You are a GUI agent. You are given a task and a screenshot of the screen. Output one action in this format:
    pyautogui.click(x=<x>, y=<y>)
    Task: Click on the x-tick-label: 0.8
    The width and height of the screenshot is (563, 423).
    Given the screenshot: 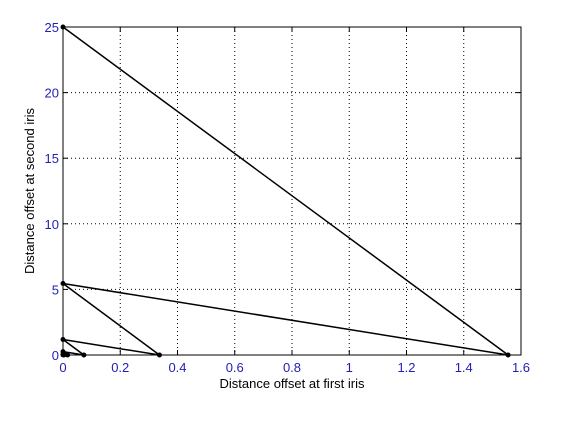 What is the action you would take?
    pyautogui.click(x=292, y=367)
    